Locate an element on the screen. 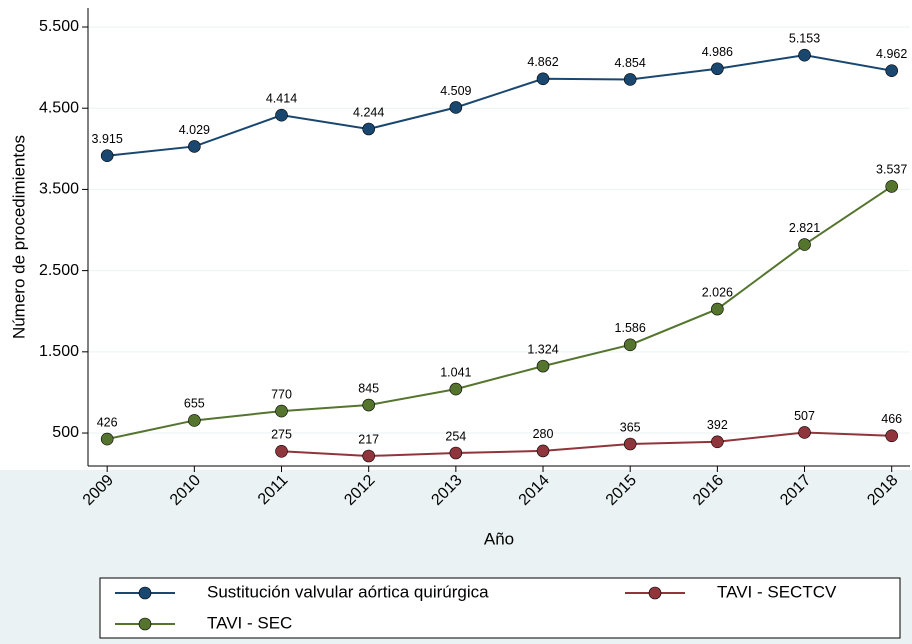 This screenshot has height=644, width=912. value-label: 4.986 is located at coordinates (717, 52).